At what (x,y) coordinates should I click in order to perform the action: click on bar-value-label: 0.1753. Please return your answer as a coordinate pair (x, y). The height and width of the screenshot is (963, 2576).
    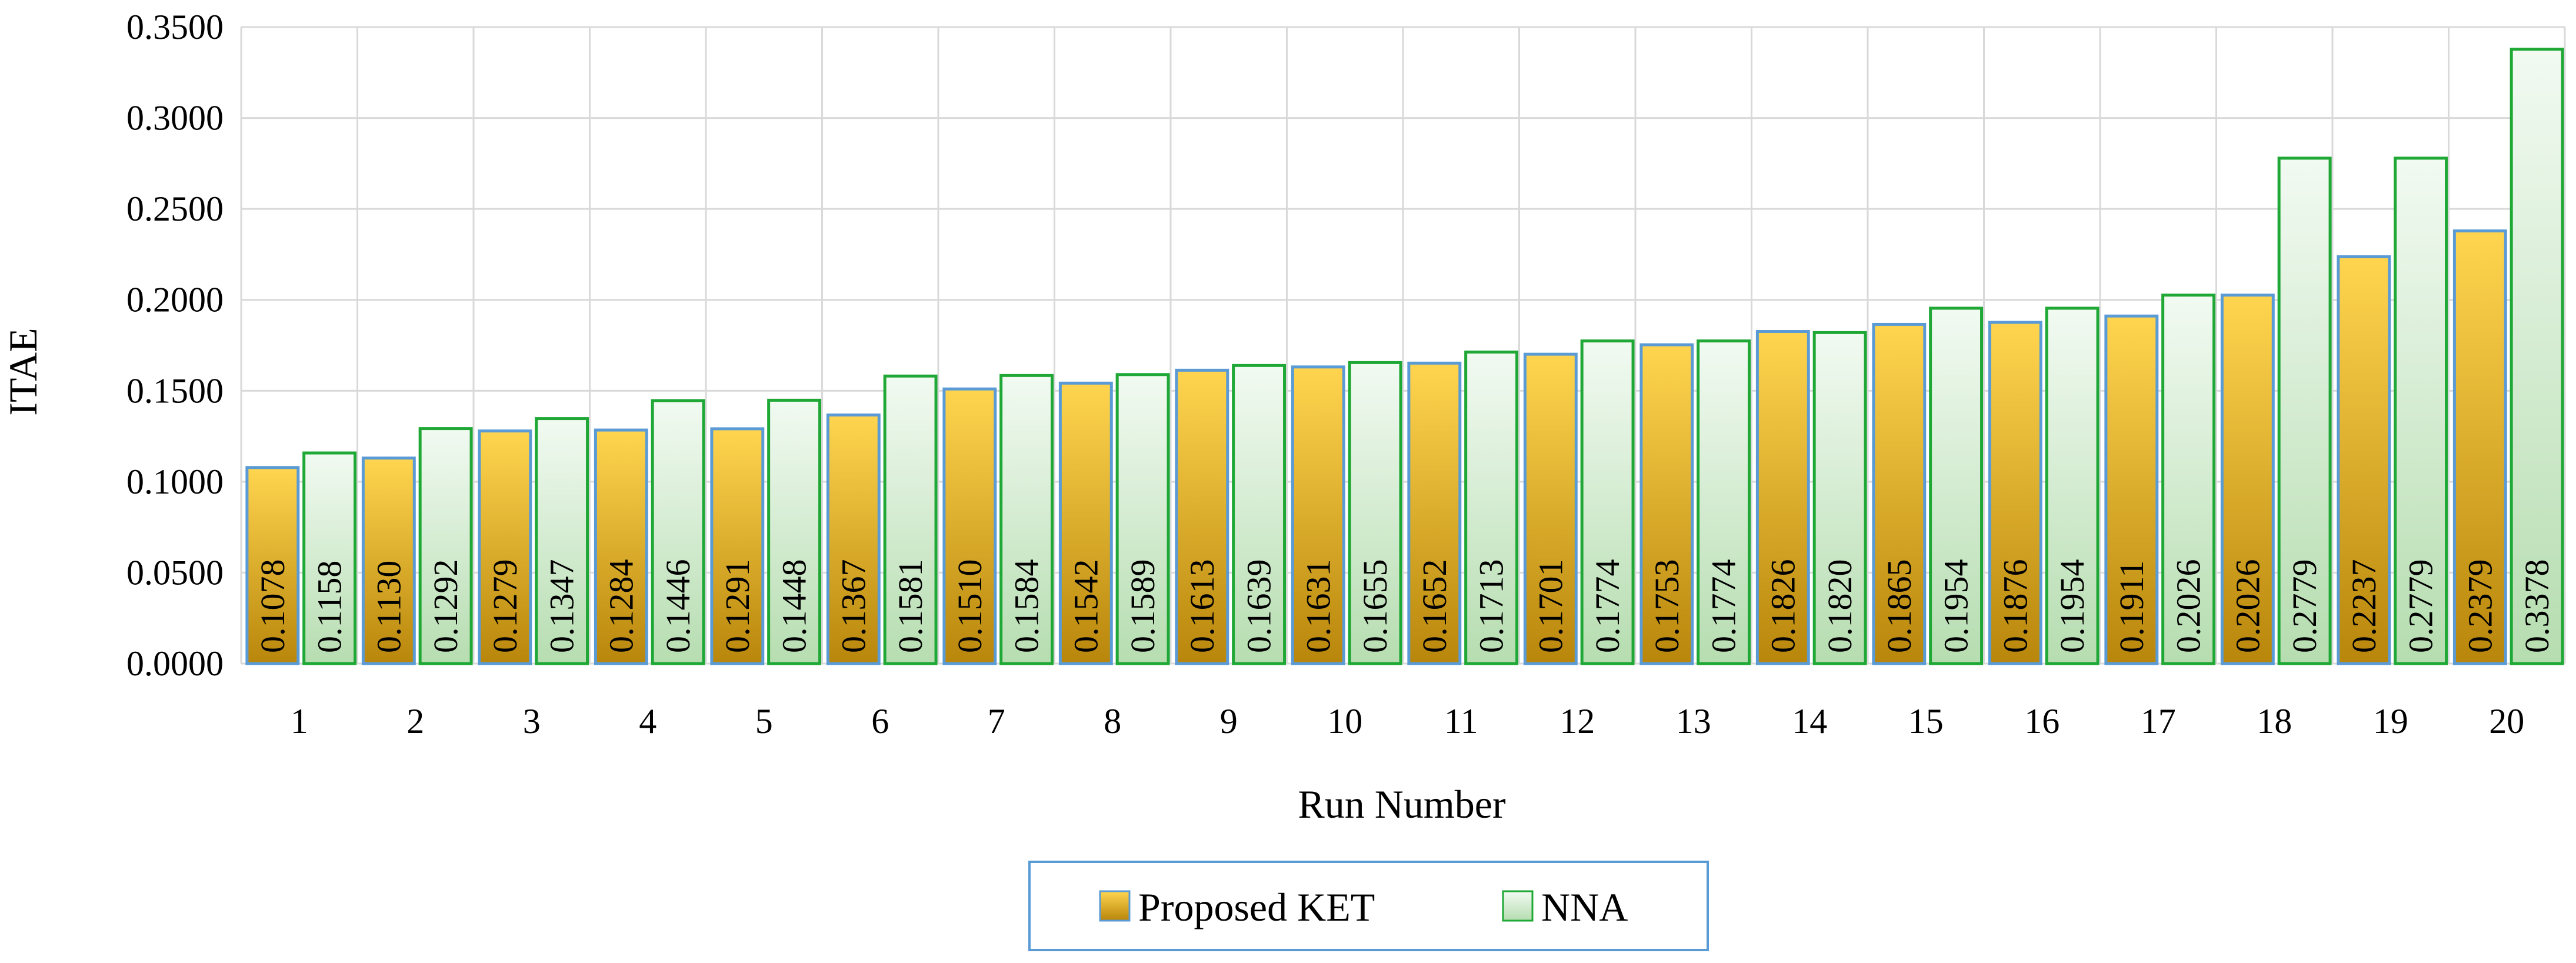
    Looking at the image, I should click on (1667, 606).